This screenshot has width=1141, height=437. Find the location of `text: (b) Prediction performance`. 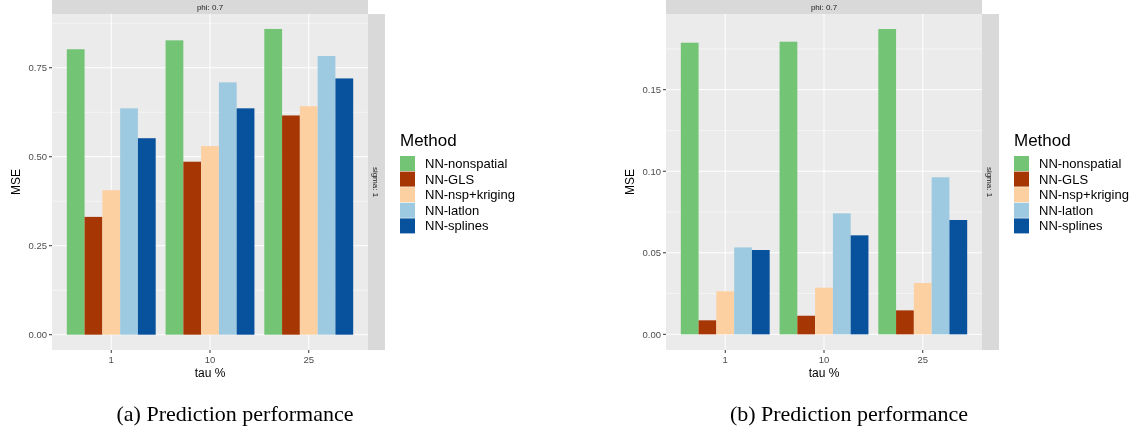

text: (b) Prediction performance is located at coordinates (849, 413).